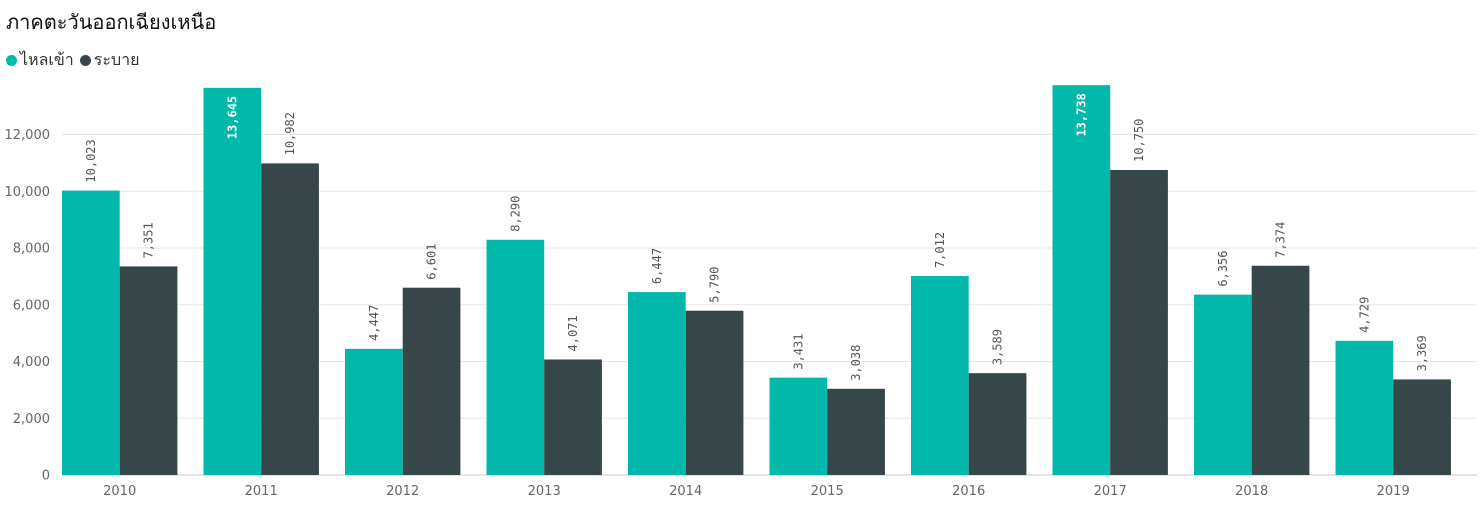 This screenshot has width=1482, height=507. What do you see at coordinates (856, 363) in the screenshot?
I see `data-label-outflow-2015: 3,038` at bounding box center [856, 363].